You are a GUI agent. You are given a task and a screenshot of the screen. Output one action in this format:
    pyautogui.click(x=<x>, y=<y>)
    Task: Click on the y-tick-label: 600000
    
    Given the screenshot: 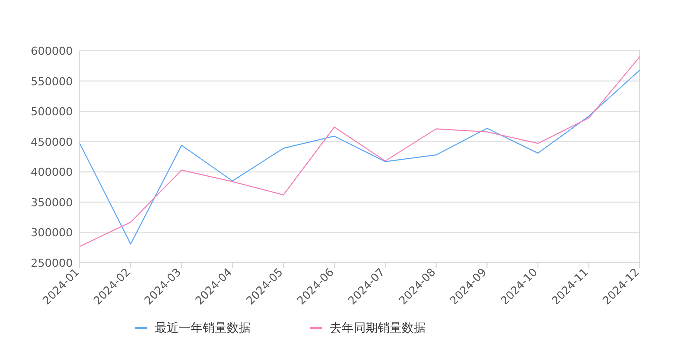 What is the action you would take?
    pyautogui.click(x=52, y=51)
    